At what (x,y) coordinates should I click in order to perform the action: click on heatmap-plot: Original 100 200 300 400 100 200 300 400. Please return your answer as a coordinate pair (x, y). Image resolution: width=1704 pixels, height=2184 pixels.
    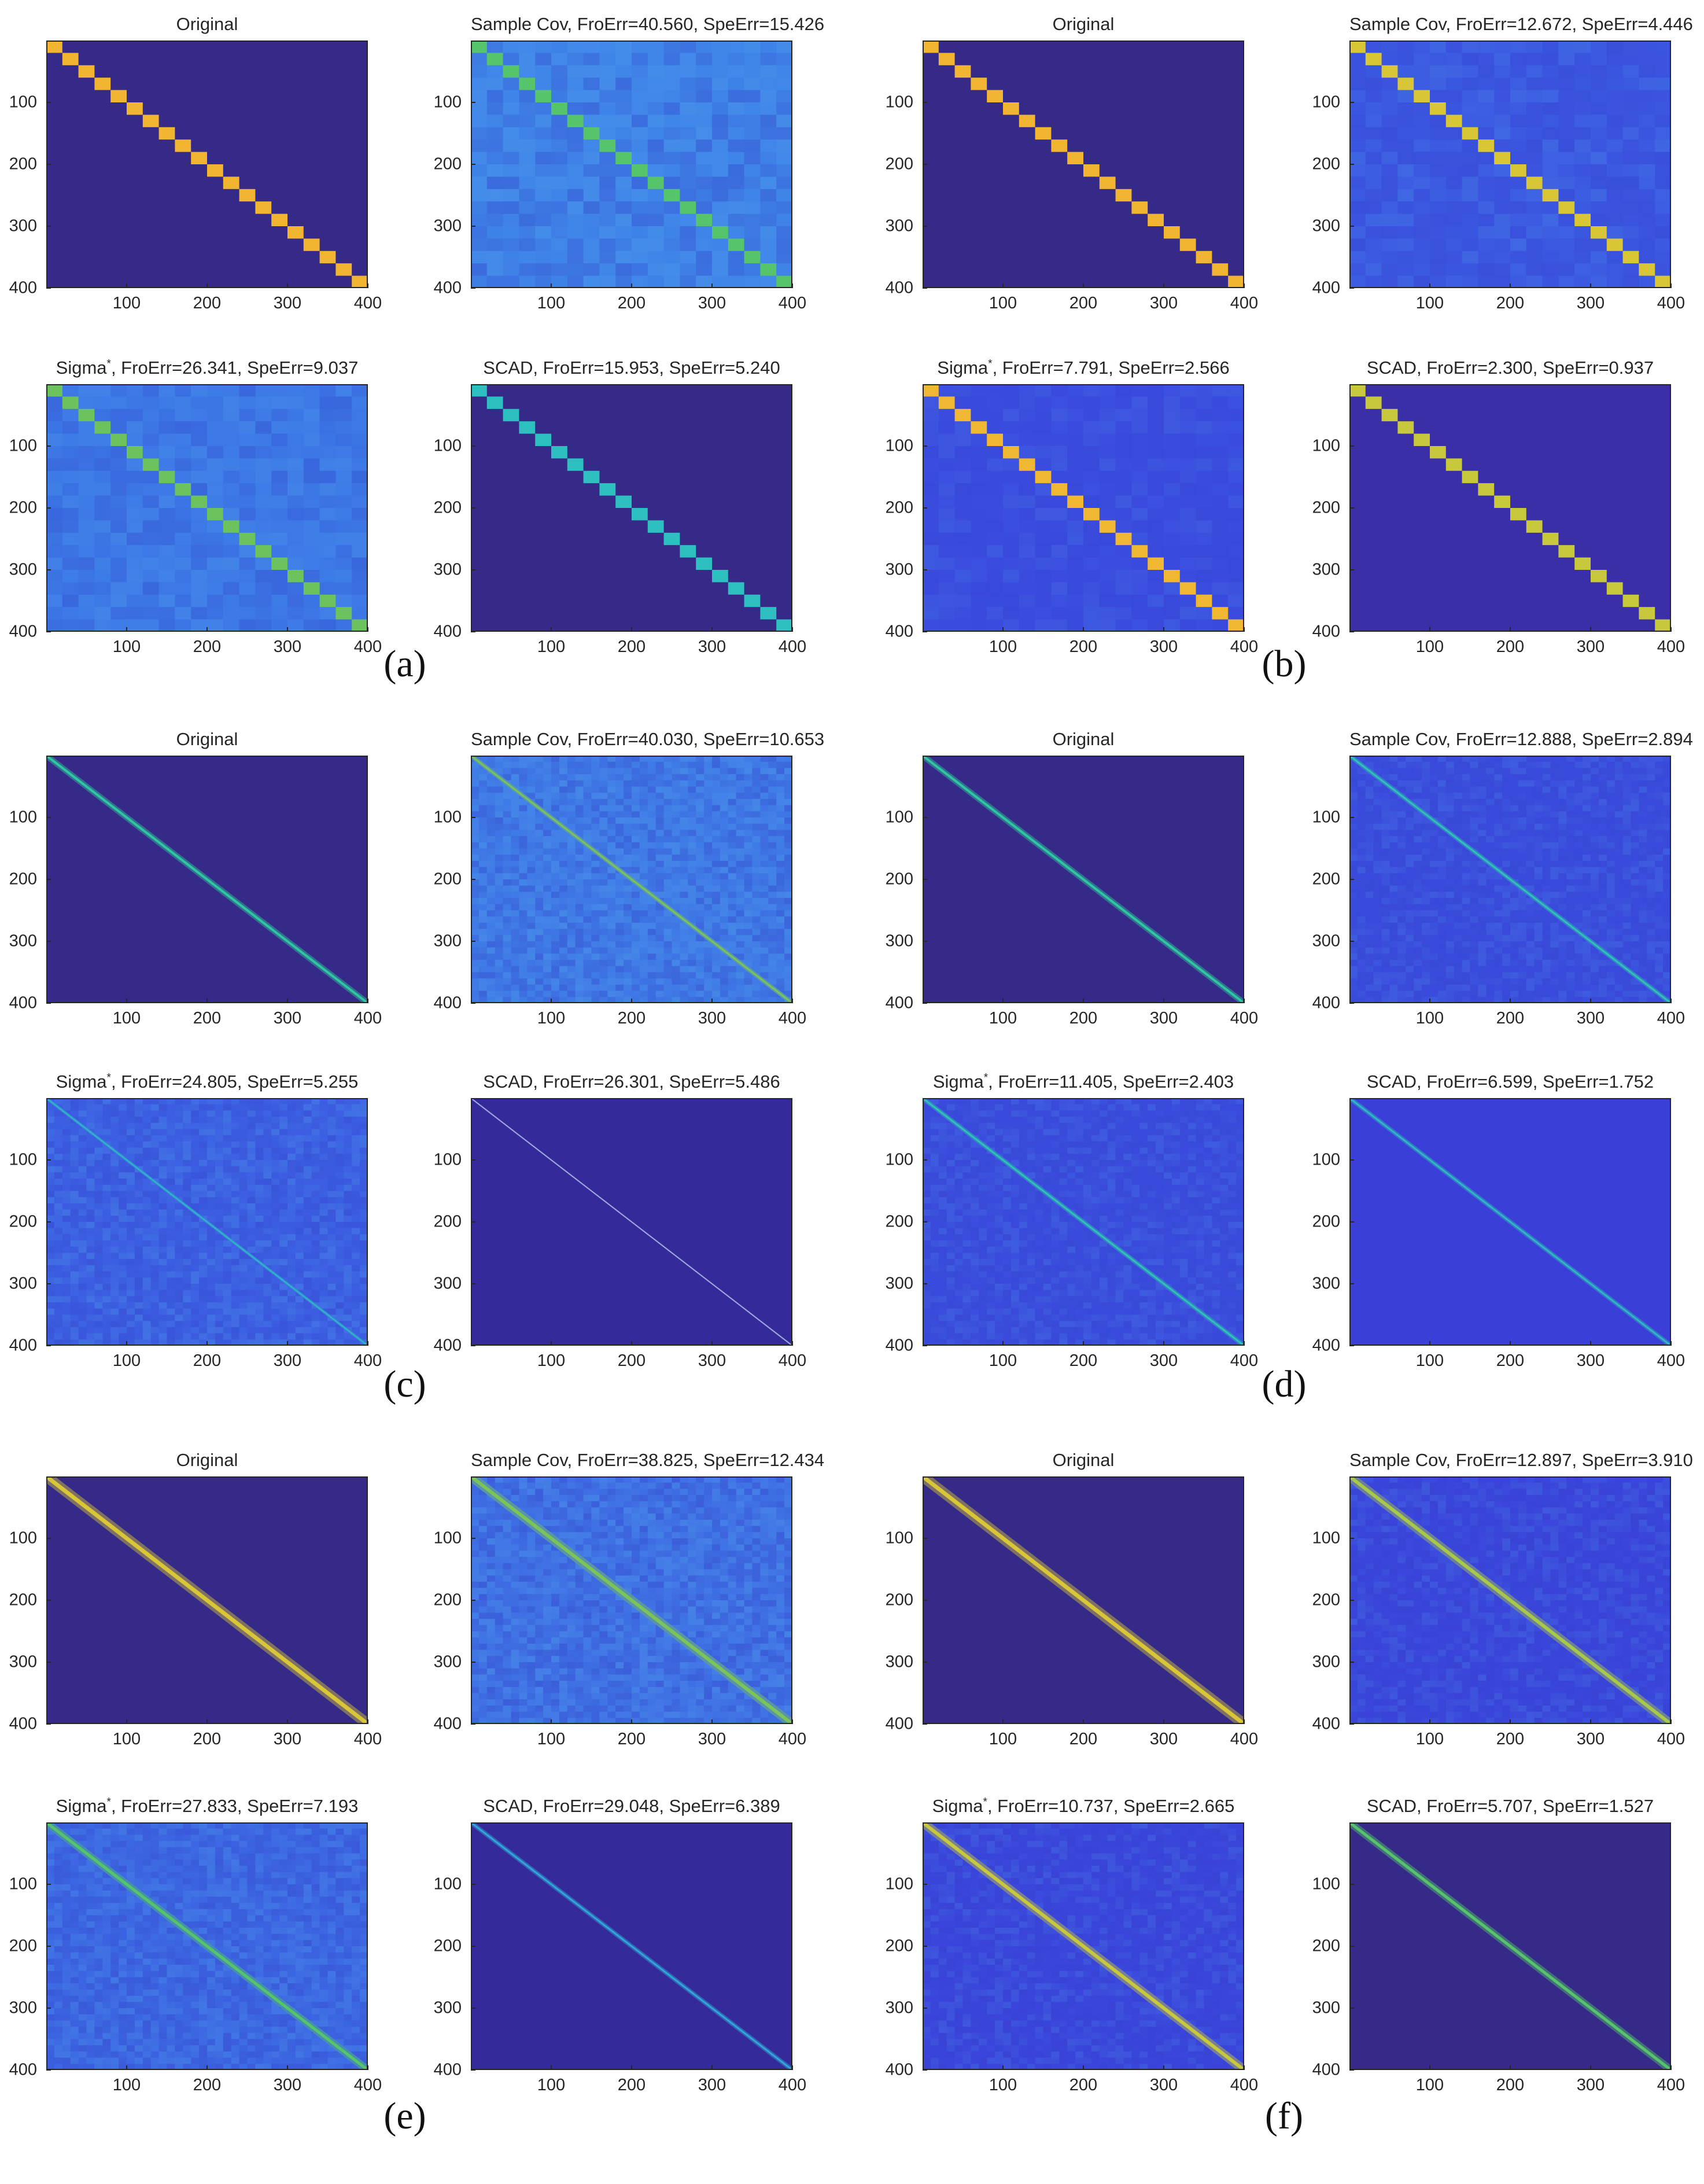
    Looking at the image, I should click on (1072, 163).